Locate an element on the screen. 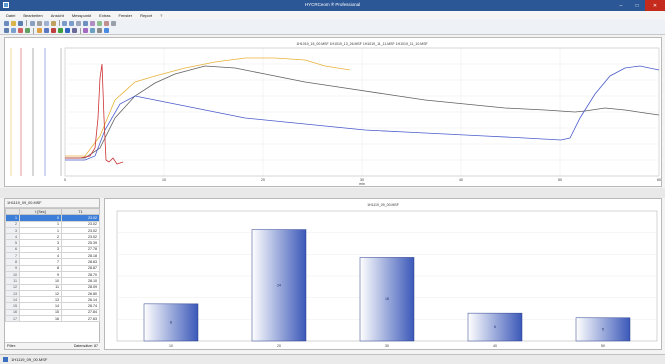  series-red-line is located at coordinates (94, 114).